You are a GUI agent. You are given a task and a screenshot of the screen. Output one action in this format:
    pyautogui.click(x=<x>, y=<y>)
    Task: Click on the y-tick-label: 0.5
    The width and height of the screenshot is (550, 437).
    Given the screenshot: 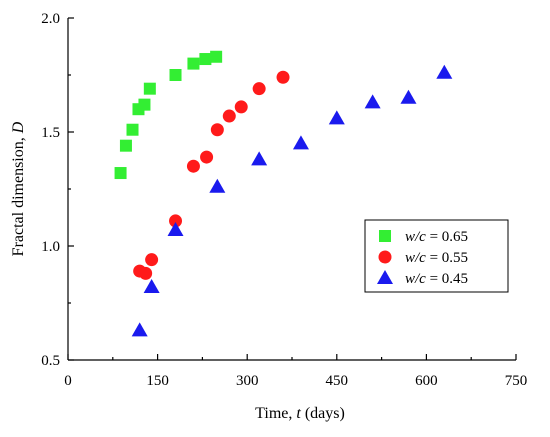 What is the action you would take?
    pyautogui.click(x=50, y=361)
    